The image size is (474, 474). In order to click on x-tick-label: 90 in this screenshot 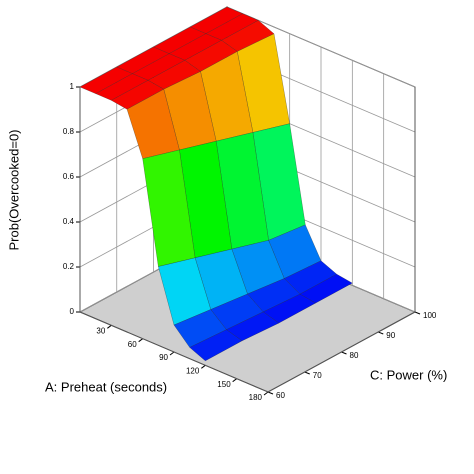, I will do `click(163, 357)`.